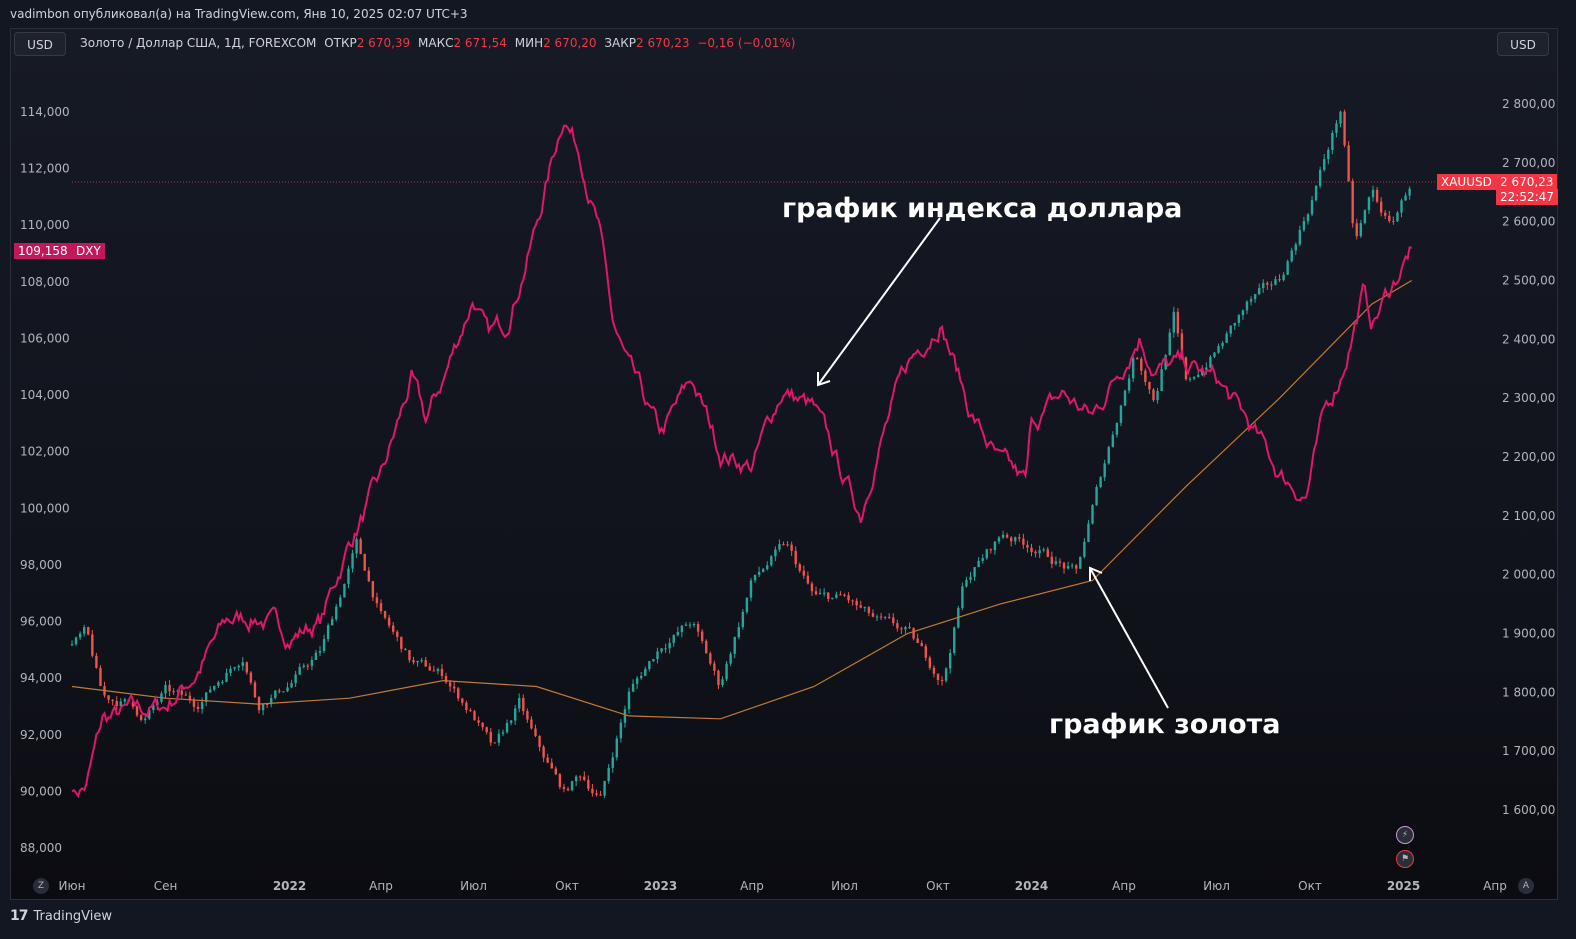 The image size is (1576, 939). I want to click on left-axis-tick: 100,000, so click(45, 508).